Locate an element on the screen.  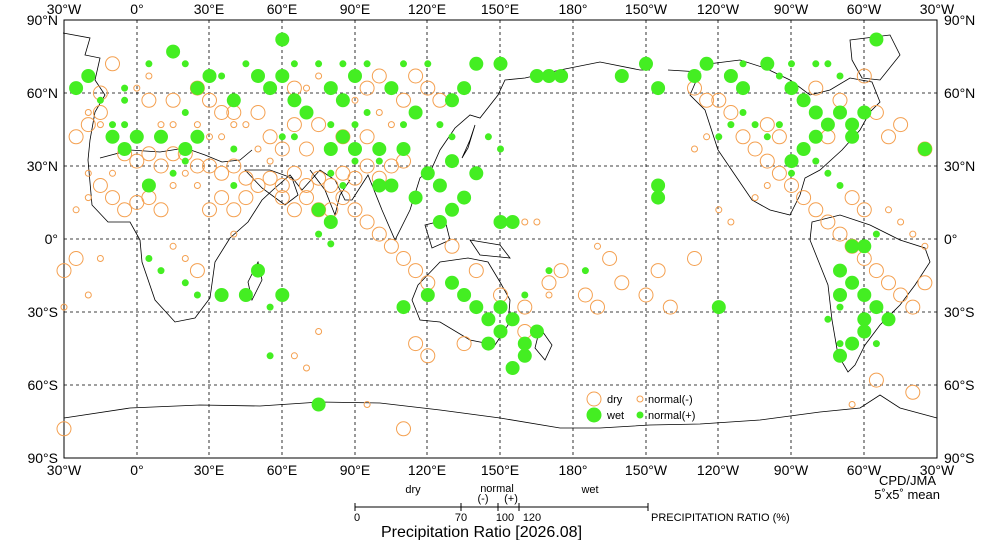
lon-label-top: 180° is located at coordinates (573, 9).